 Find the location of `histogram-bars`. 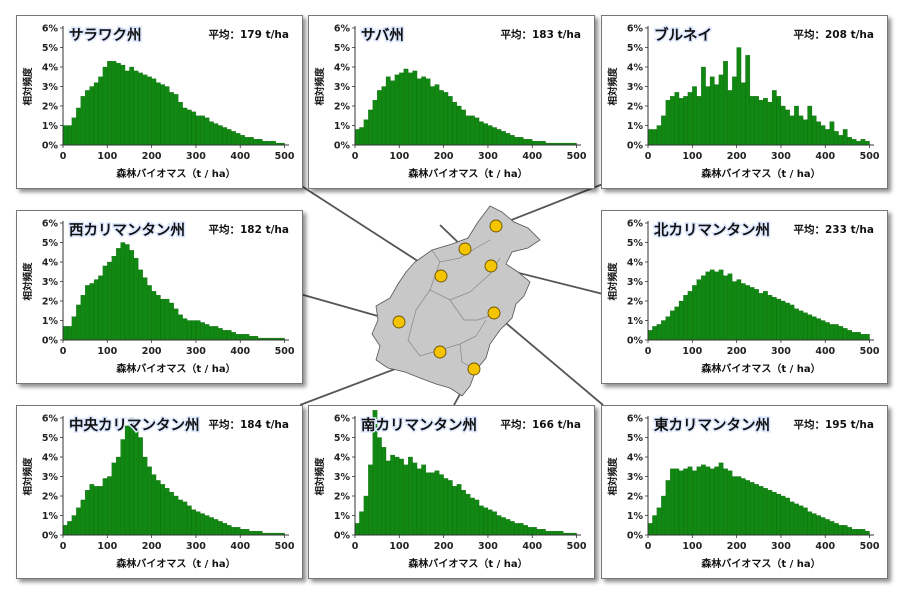

histogram-bars is located at coordinates (758, 305).